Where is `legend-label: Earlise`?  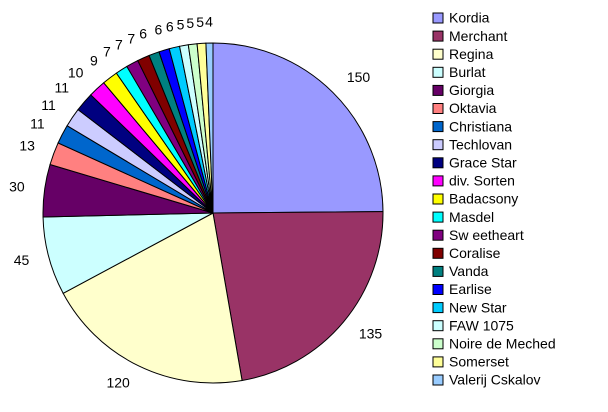
legend-label: Earlise is located at coordinates (470, 289).